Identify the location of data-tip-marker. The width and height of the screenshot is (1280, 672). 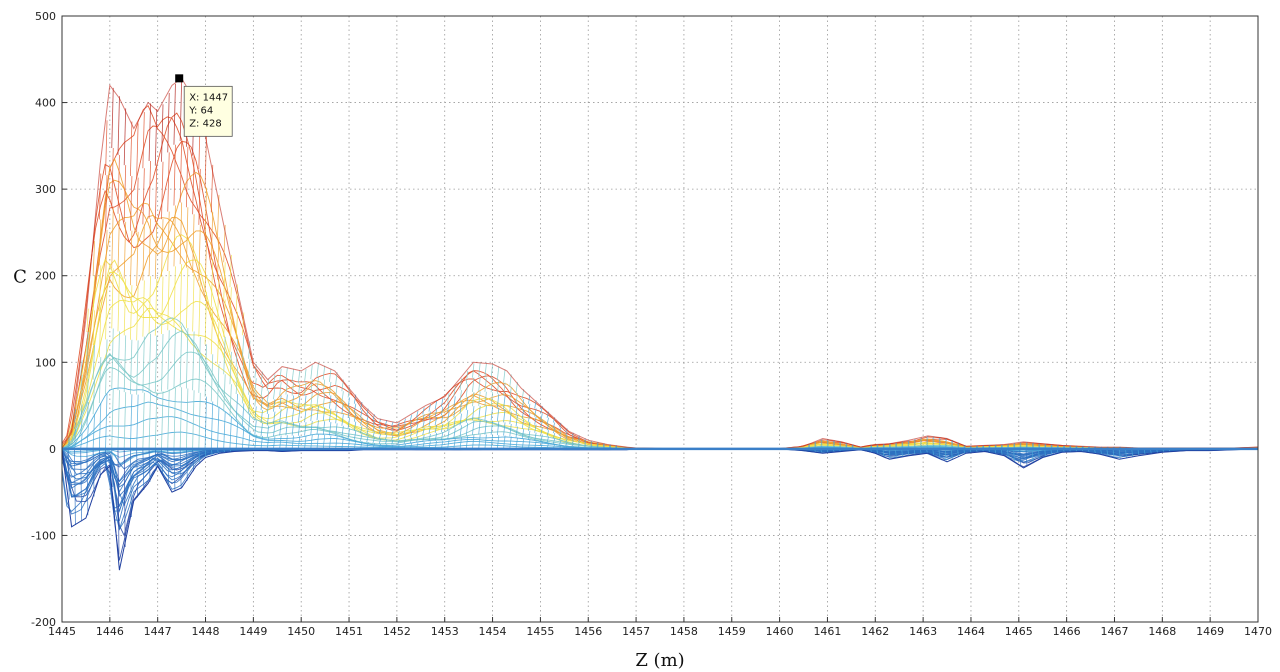
(179, 78).